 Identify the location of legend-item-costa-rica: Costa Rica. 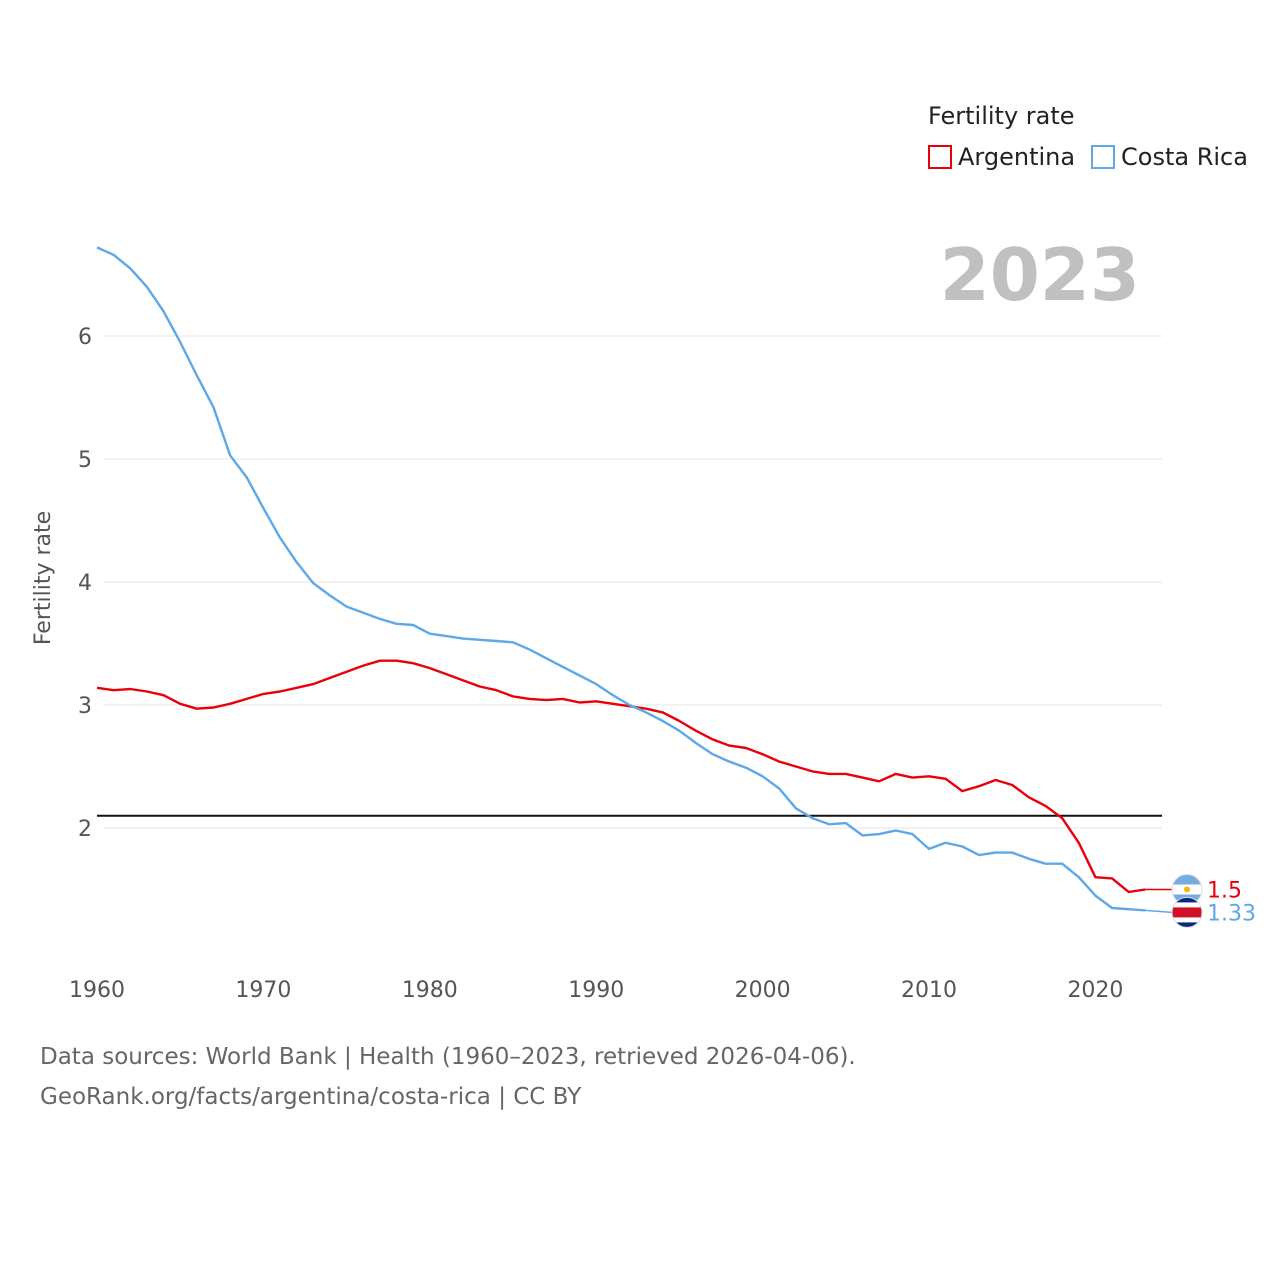
(1169, 157).